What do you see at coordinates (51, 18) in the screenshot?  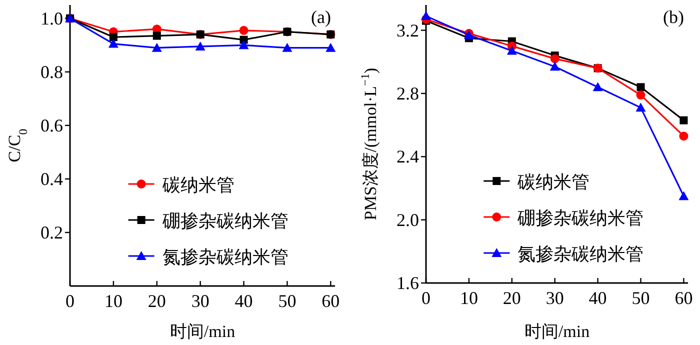 I see `y-tick-label: 1.0` at bounding box center [51, 18].